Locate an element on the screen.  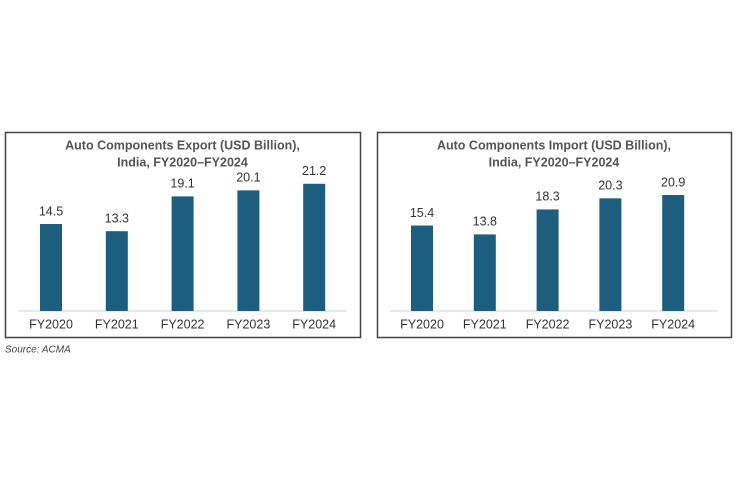
chart-title: Auto Components Import (USD Billion), is located at coordinates (554, 145).